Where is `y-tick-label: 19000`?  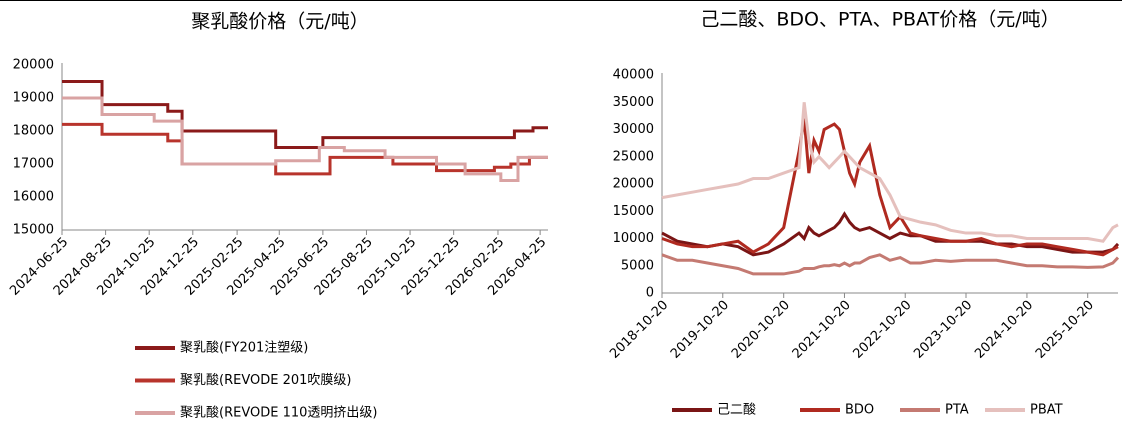
y-tick-label: 19000 is located at coordinates (33, 98).